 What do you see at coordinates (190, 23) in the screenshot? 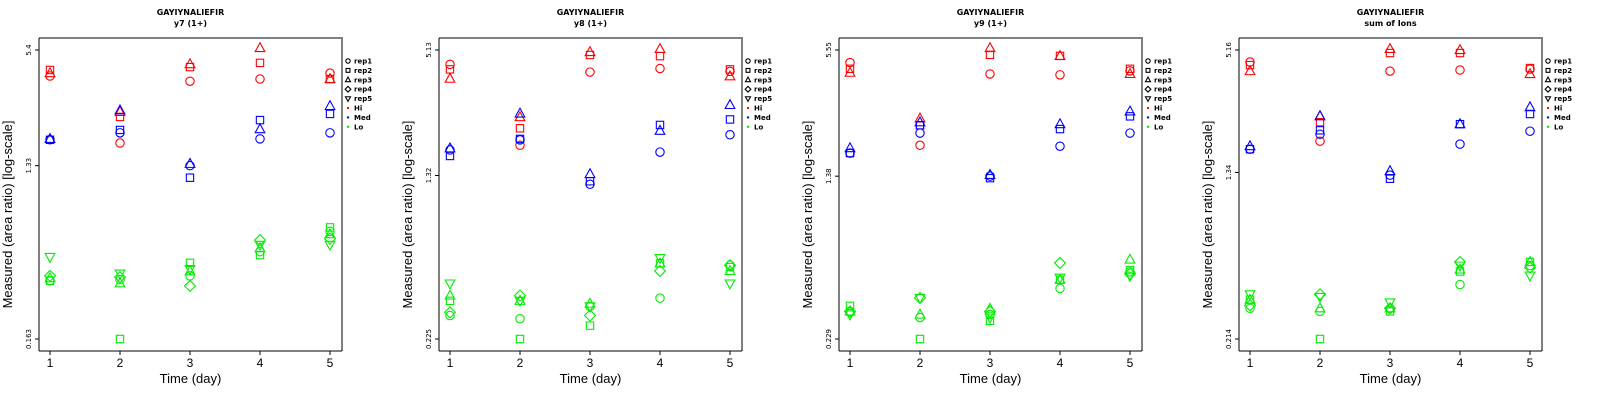
I see `chart-subtitle: y7 (1+)` at bounding box center [190, 23].